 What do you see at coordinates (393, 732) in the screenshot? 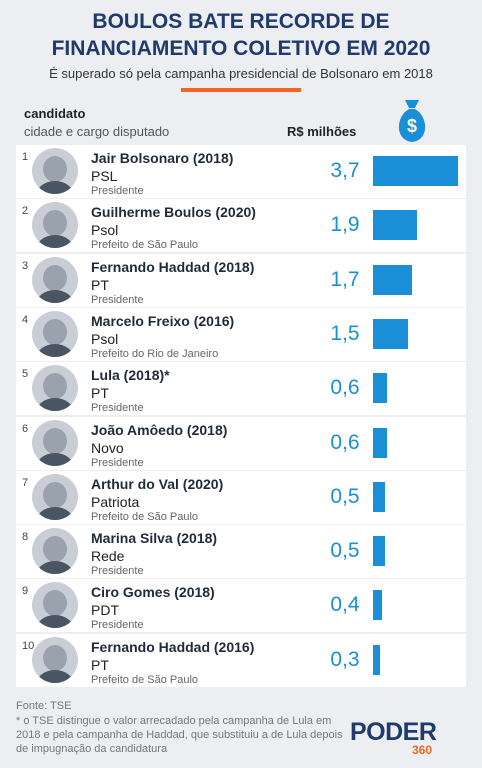
I see `logo: PODER` at bounding box center [393, 732].